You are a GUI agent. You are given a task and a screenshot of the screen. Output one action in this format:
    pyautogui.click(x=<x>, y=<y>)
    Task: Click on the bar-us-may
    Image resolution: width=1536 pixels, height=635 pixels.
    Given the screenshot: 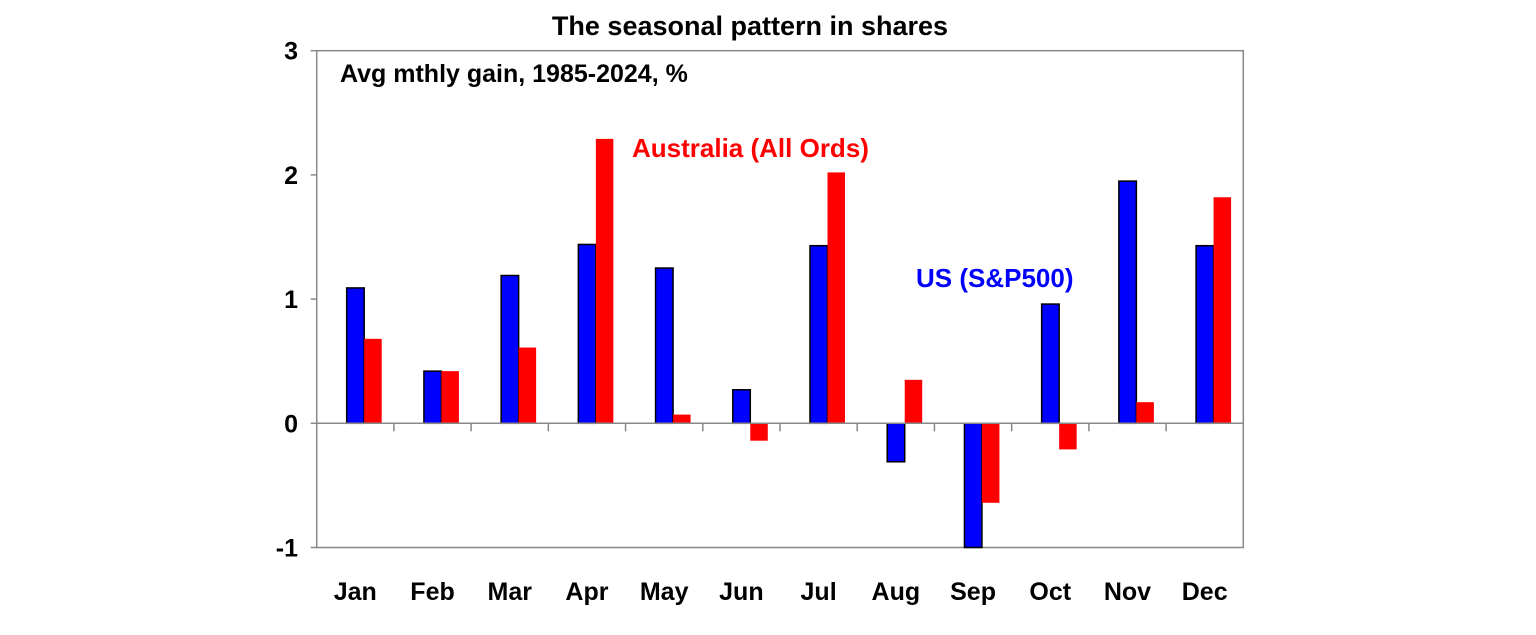 What is the action you would take?
    pyautogui.click(x=664, y=346)
    